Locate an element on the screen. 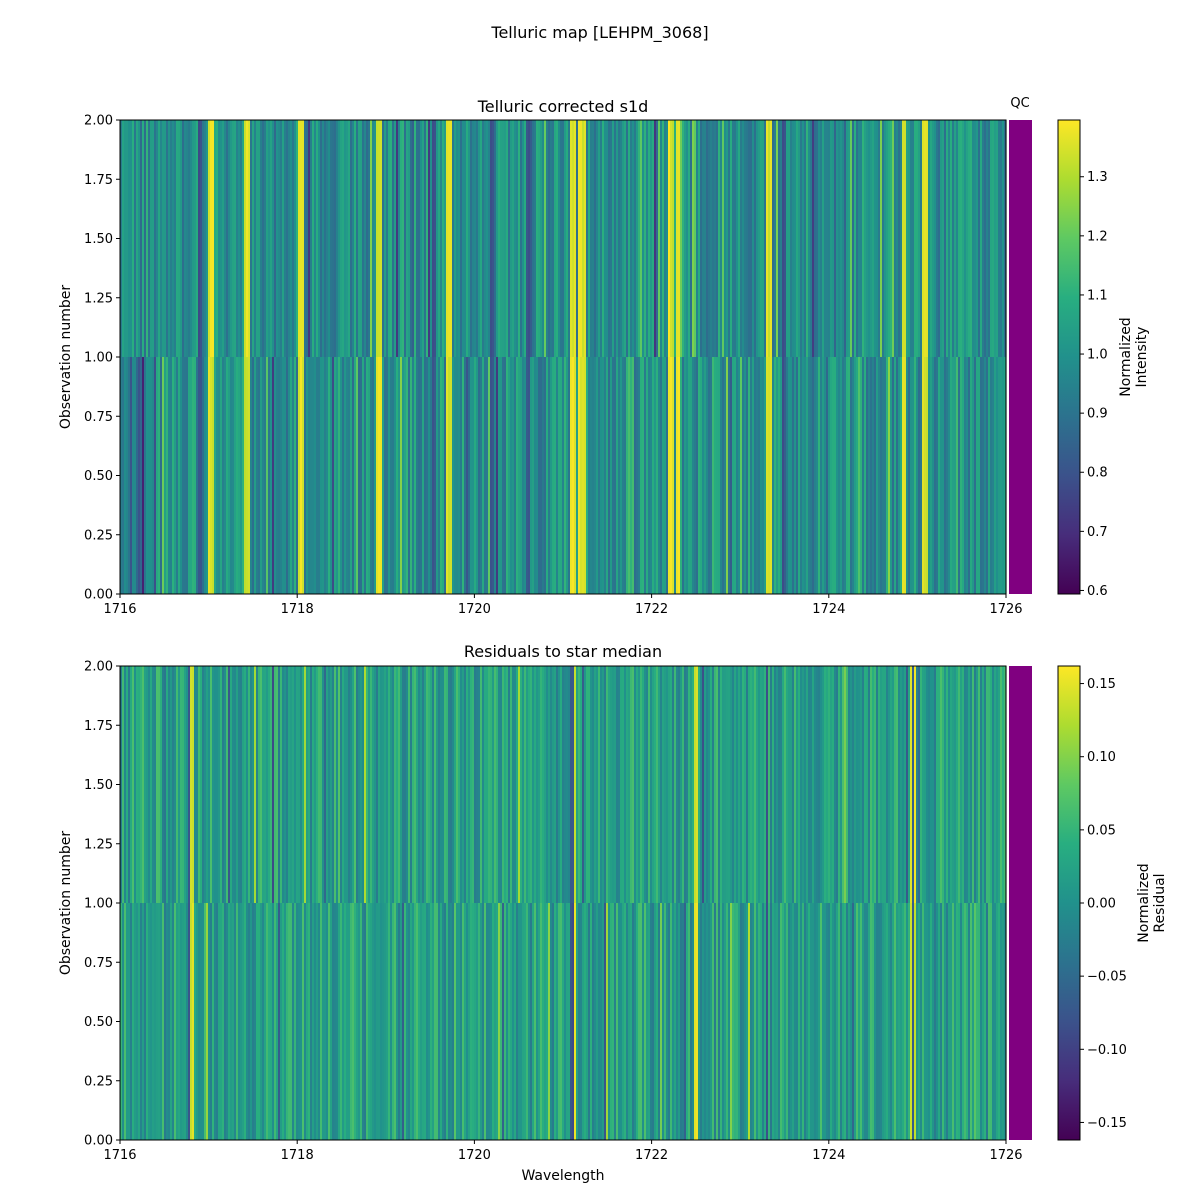 Image resolution: width=1200 pixels, height=1200 pixels. x-tick-label: 1720 is located at coordinates (474, 1155).